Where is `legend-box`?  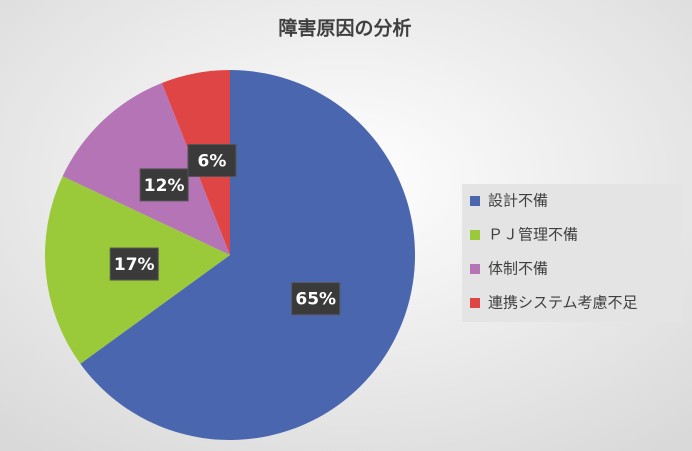
legend-box is located at coordinates (572, 253).